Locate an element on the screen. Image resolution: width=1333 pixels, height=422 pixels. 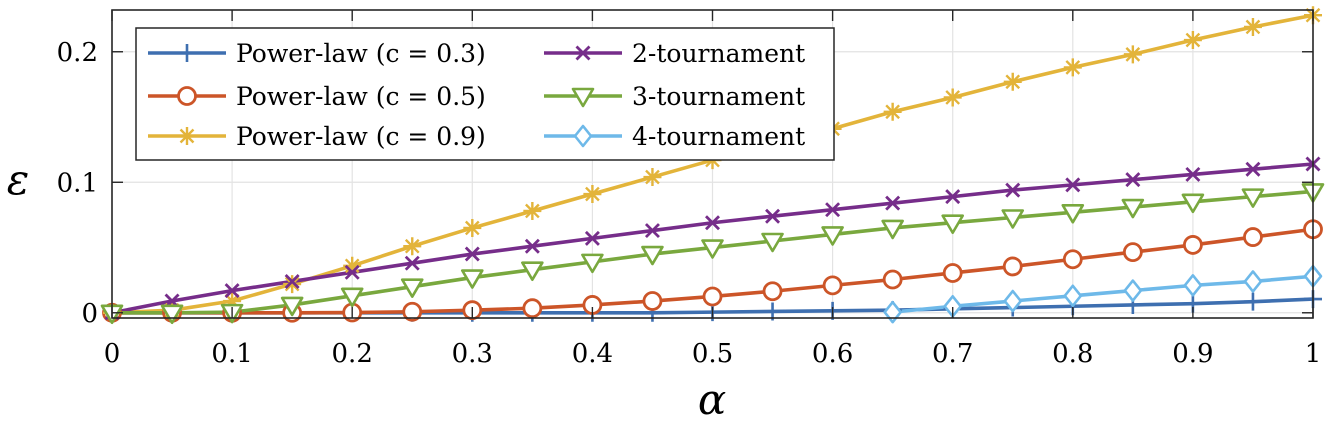
x-tick-label: 0.2 is located at coordinates (352, 354).